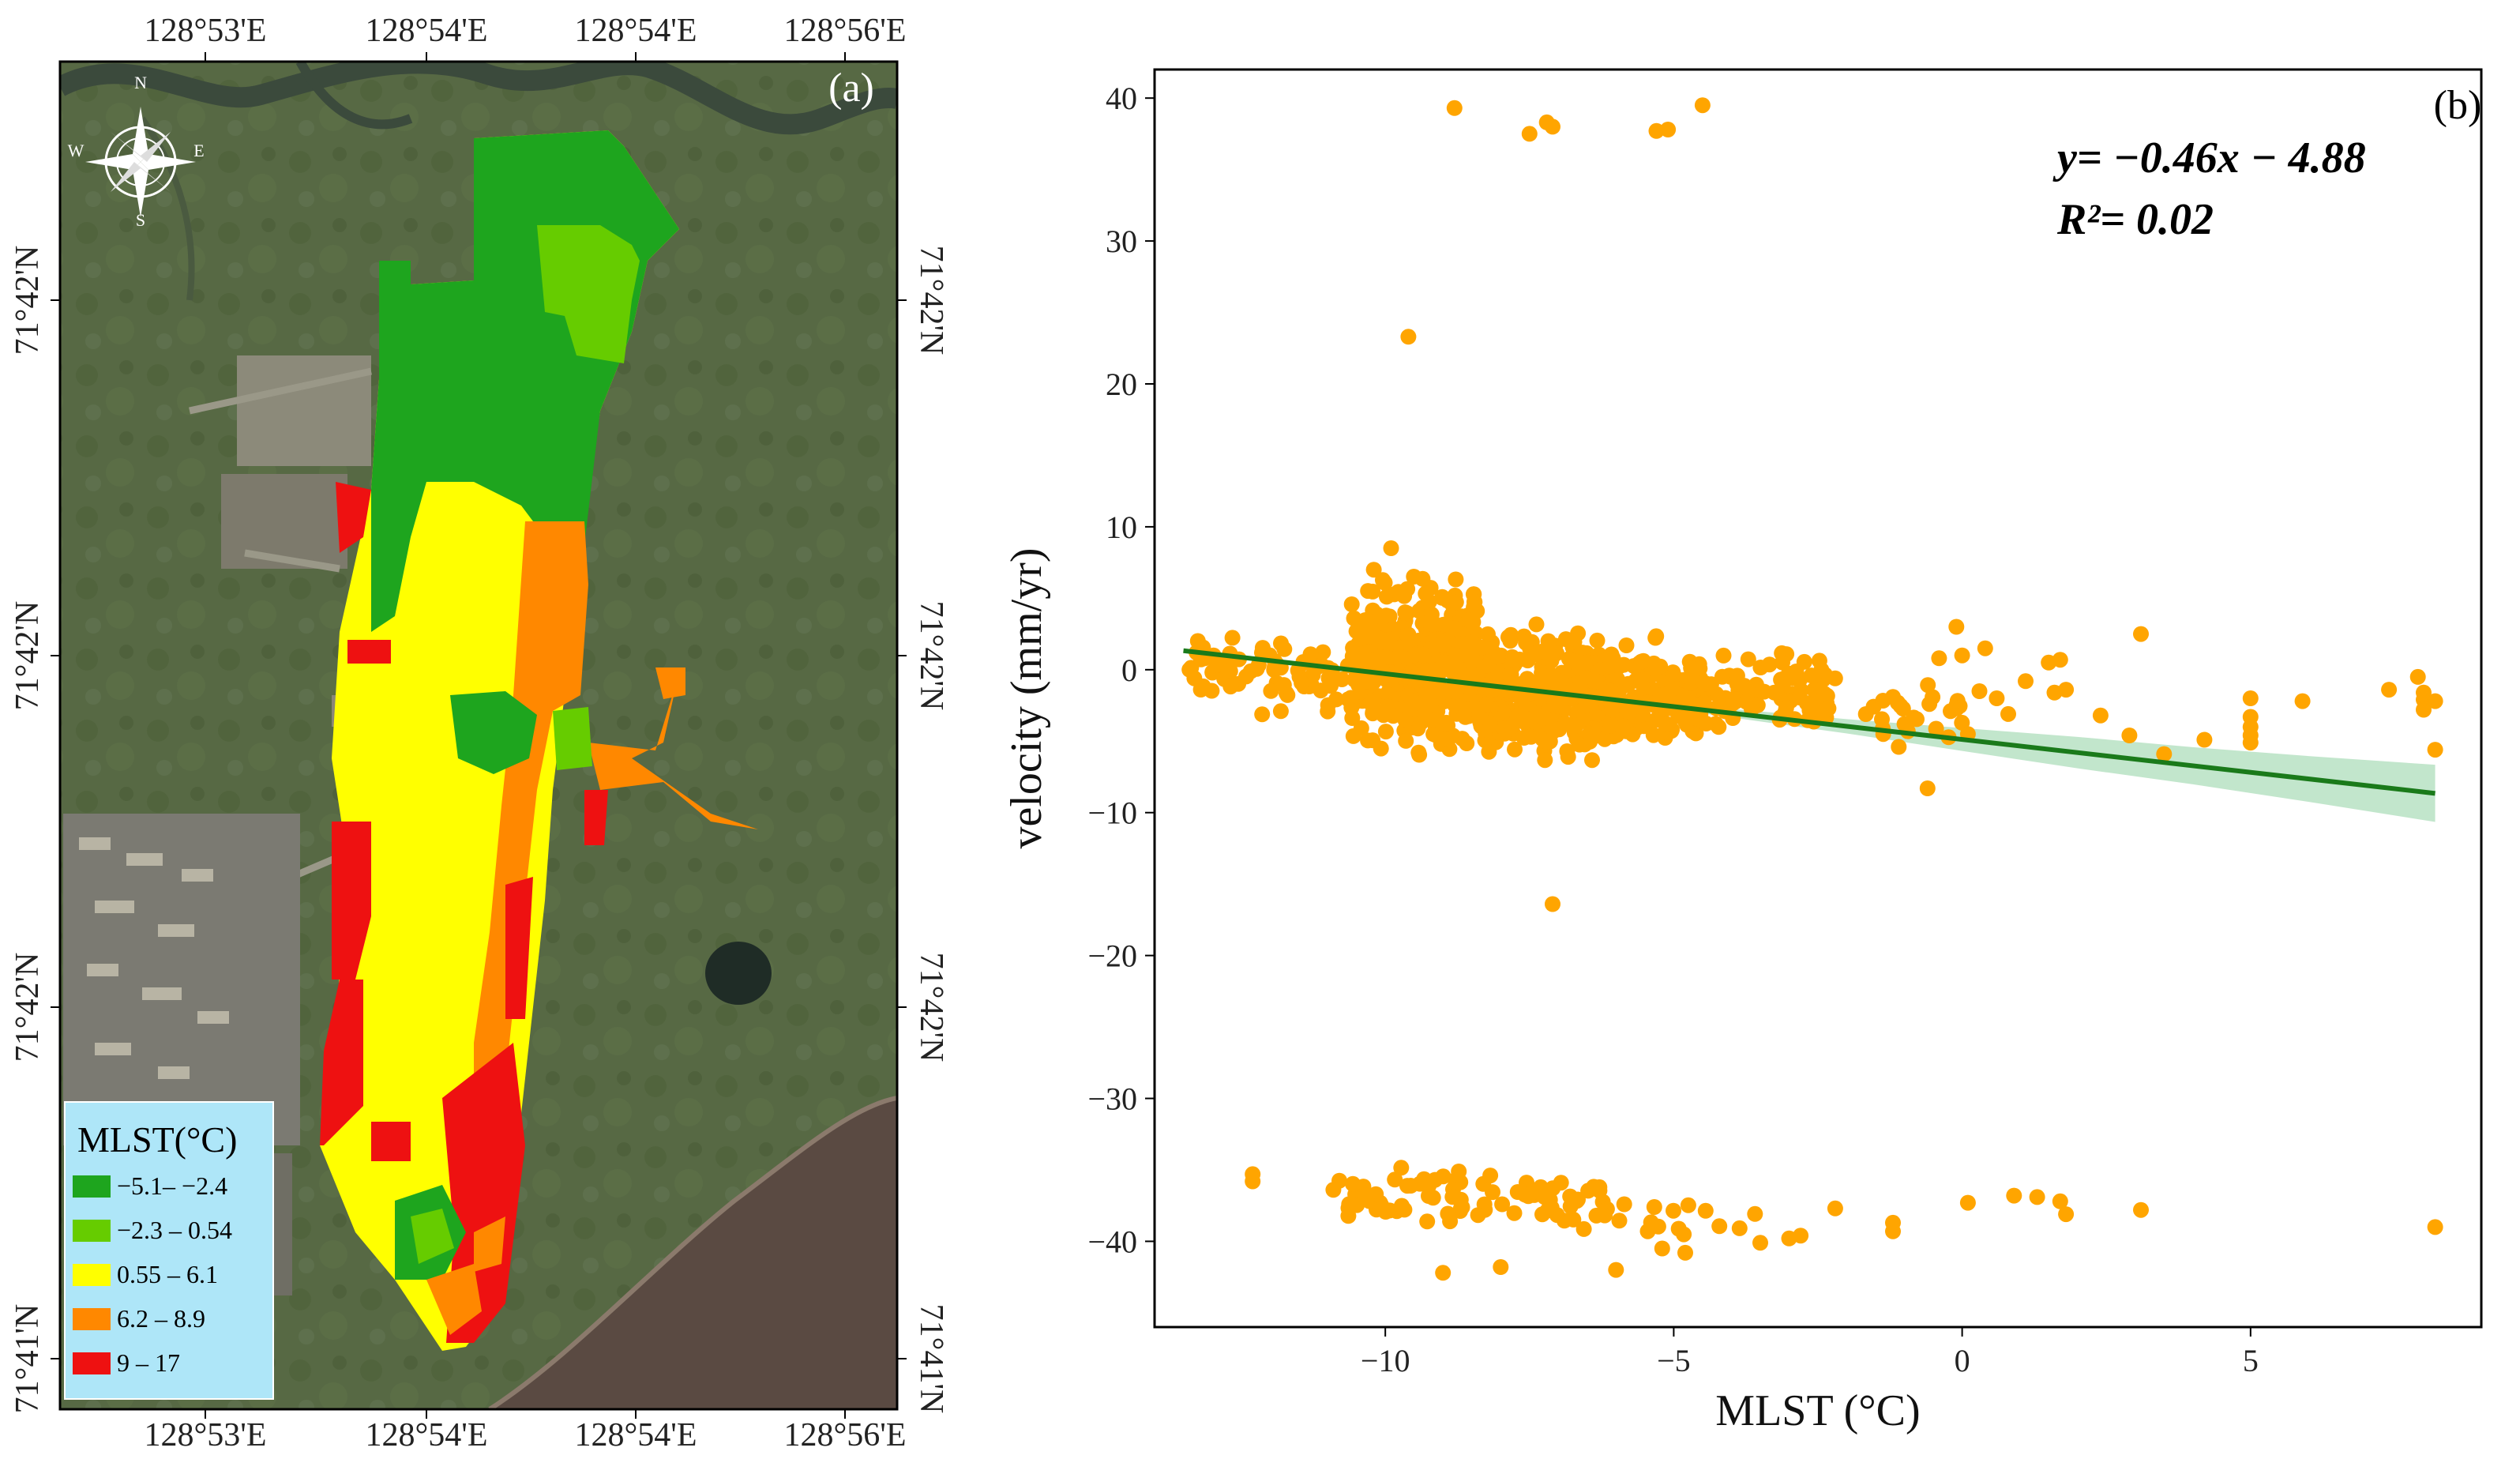 The image size is (2520, 1459). I want to click on compass-rose-icon: N S E W, so click(136, 151).